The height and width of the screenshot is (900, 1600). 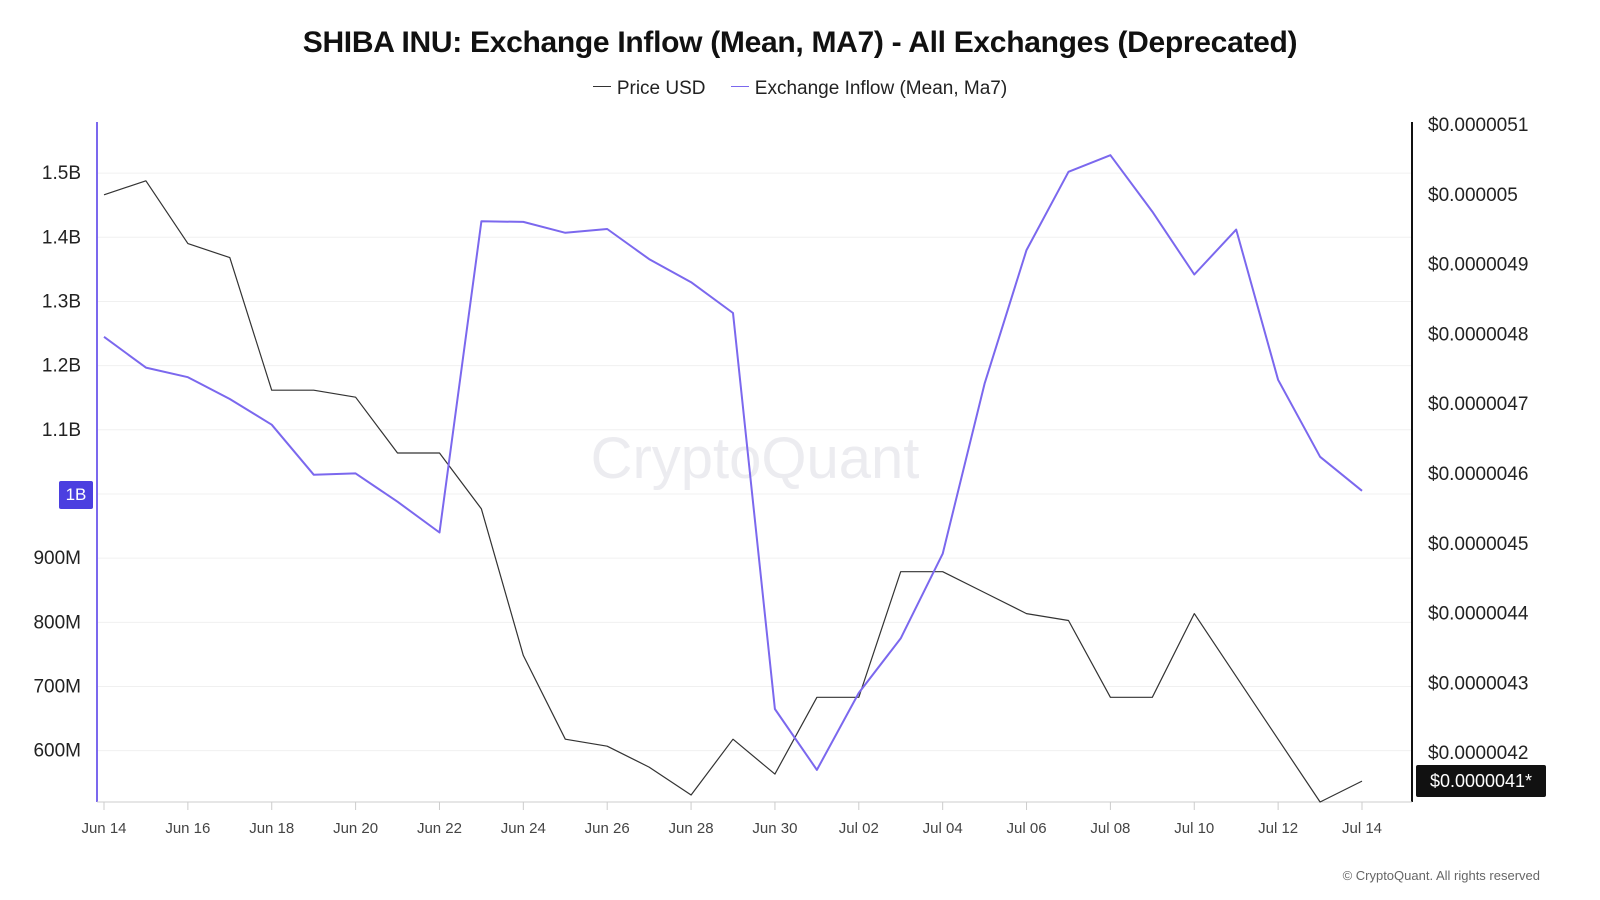 I want to click on x-axis-tick-label: Jun 28, so click(x=691, y=828).